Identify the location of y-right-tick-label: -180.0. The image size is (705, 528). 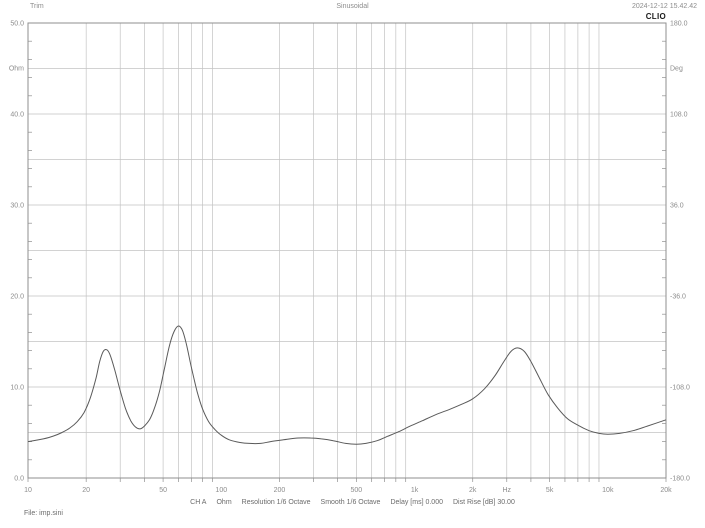
(680, 479).